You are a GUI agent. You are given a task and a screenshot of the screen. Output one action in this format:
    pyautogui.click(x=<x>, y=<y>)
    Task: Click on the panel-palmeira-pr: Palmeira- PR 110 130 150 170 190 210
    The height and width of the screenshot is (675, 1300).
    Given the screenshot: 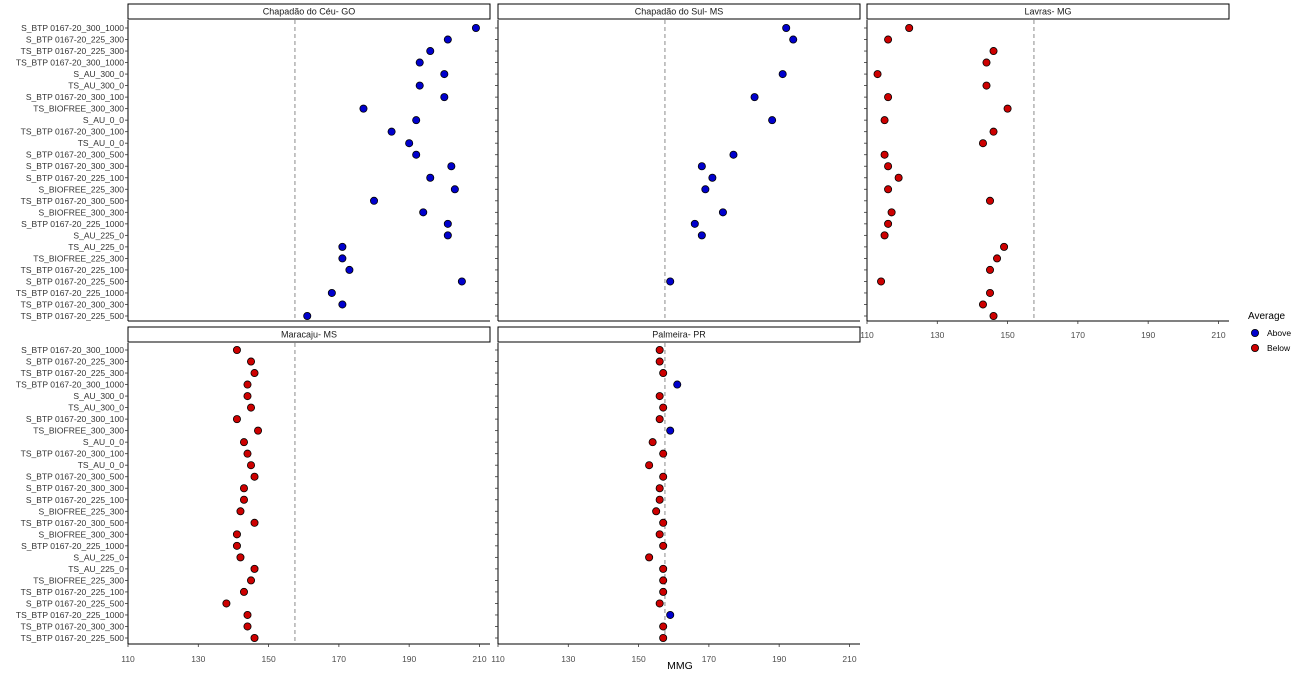 What is the action you would take?
    pyautogui.click(x=676, y=495)
    